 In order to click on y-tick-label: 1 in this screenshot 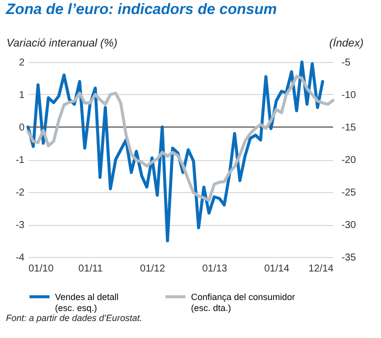, I will do `click(21, 95)`.